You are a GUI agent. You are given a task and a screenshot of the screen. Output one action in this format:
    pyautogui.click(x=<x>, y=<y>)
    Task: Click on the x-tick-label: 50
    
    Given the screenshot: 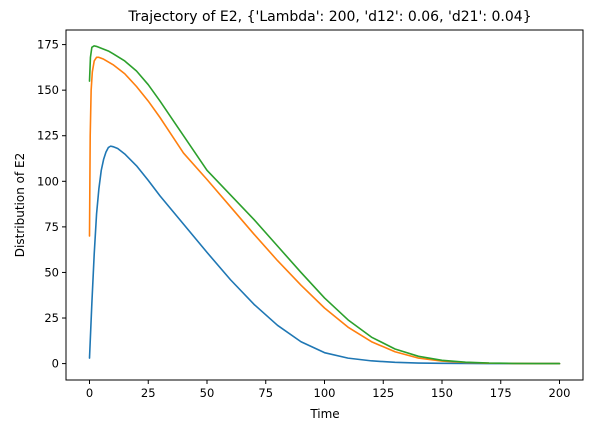 What is the action you would take?
    pyautogui.click(x=207, y=393)
    